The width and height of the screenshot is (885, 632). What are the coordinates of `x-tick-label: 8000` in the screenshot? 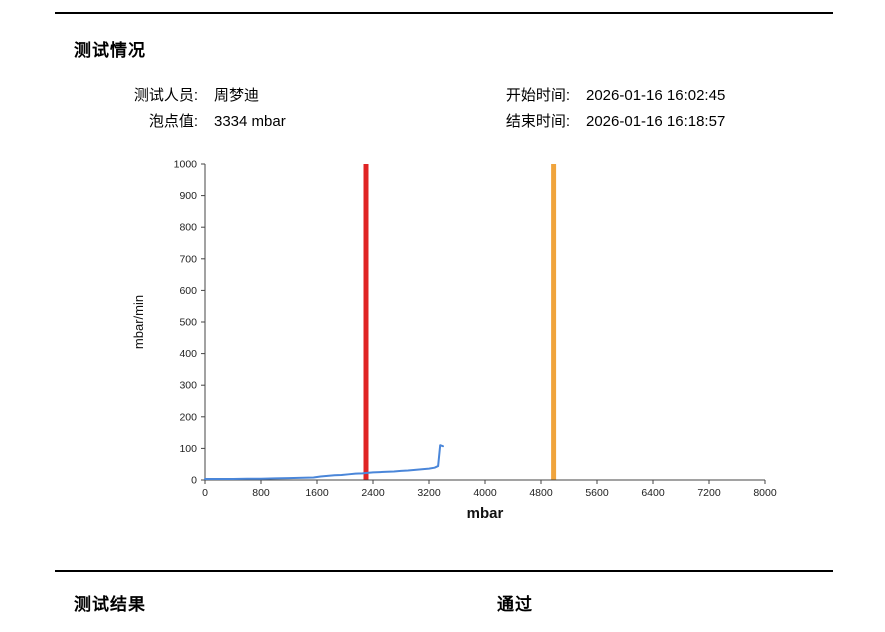 It's located at (765, 493).